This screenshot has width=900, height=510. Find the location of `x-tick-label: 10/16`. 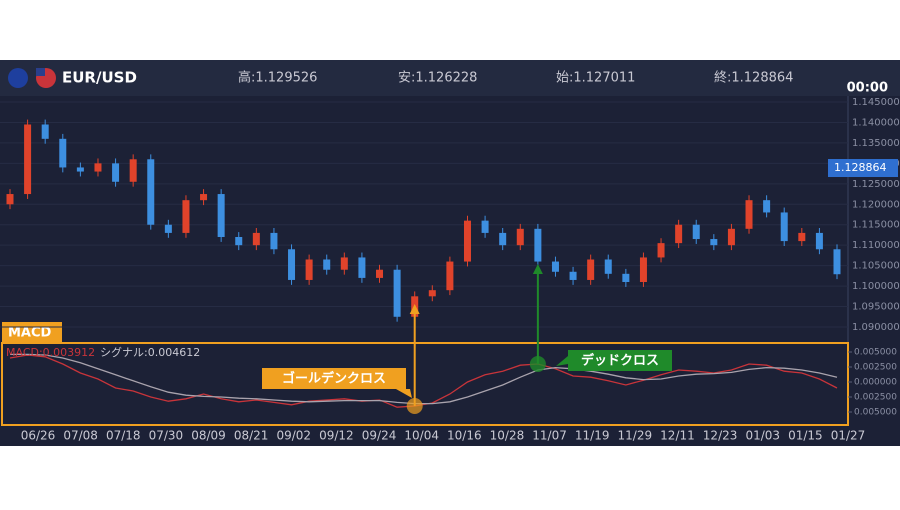

x-tick-label: 10/16 is located at coordinates (464, 436).